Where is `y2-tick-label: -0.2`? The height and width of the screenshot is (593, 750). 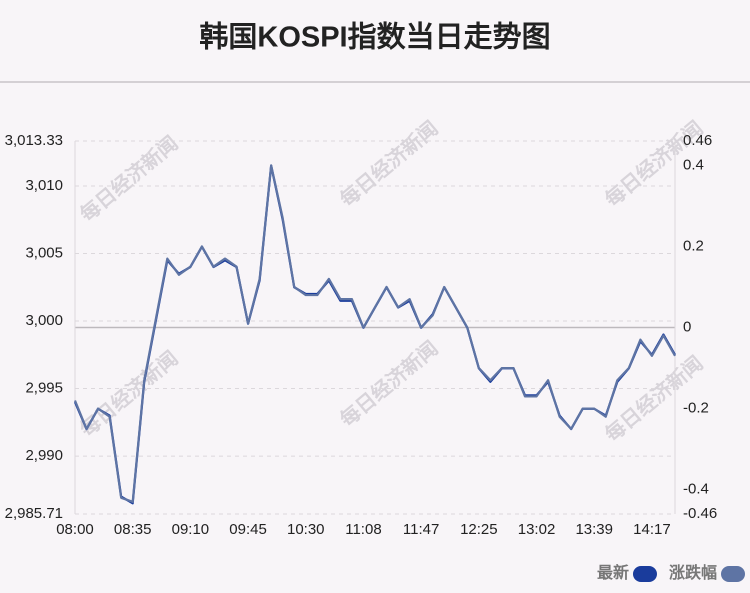 y2-tick-label: -0.2 is located at coordinates (696, 408).